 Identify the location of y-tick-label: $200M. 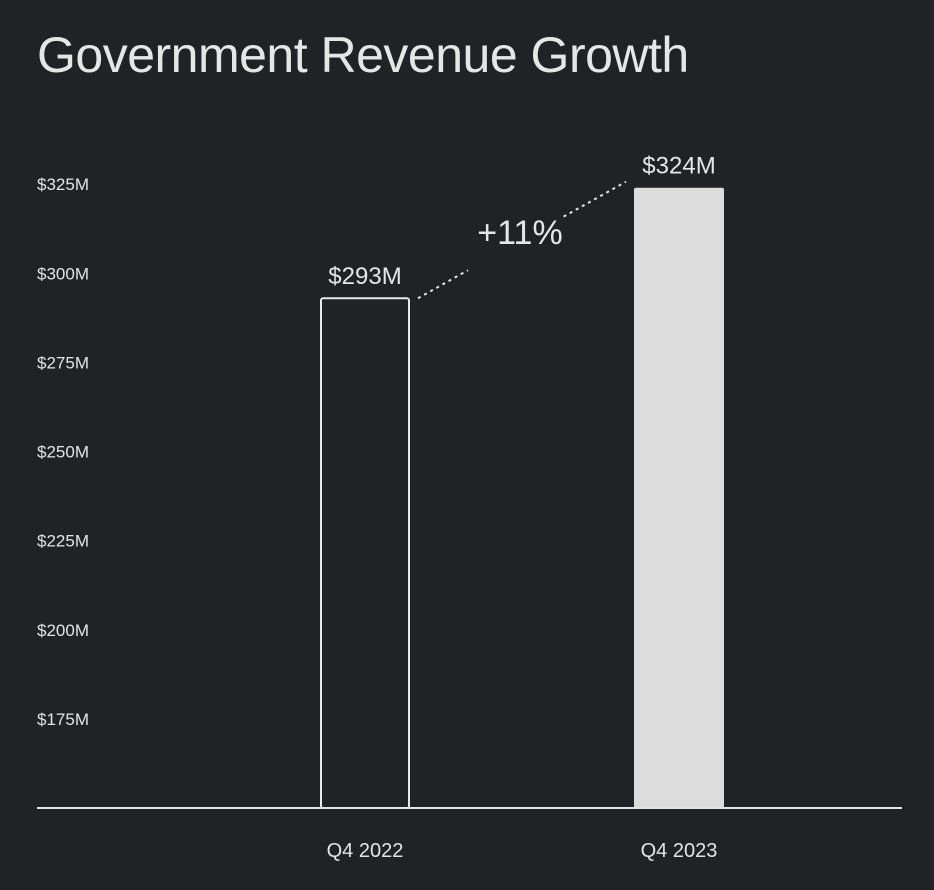
(63, 630).